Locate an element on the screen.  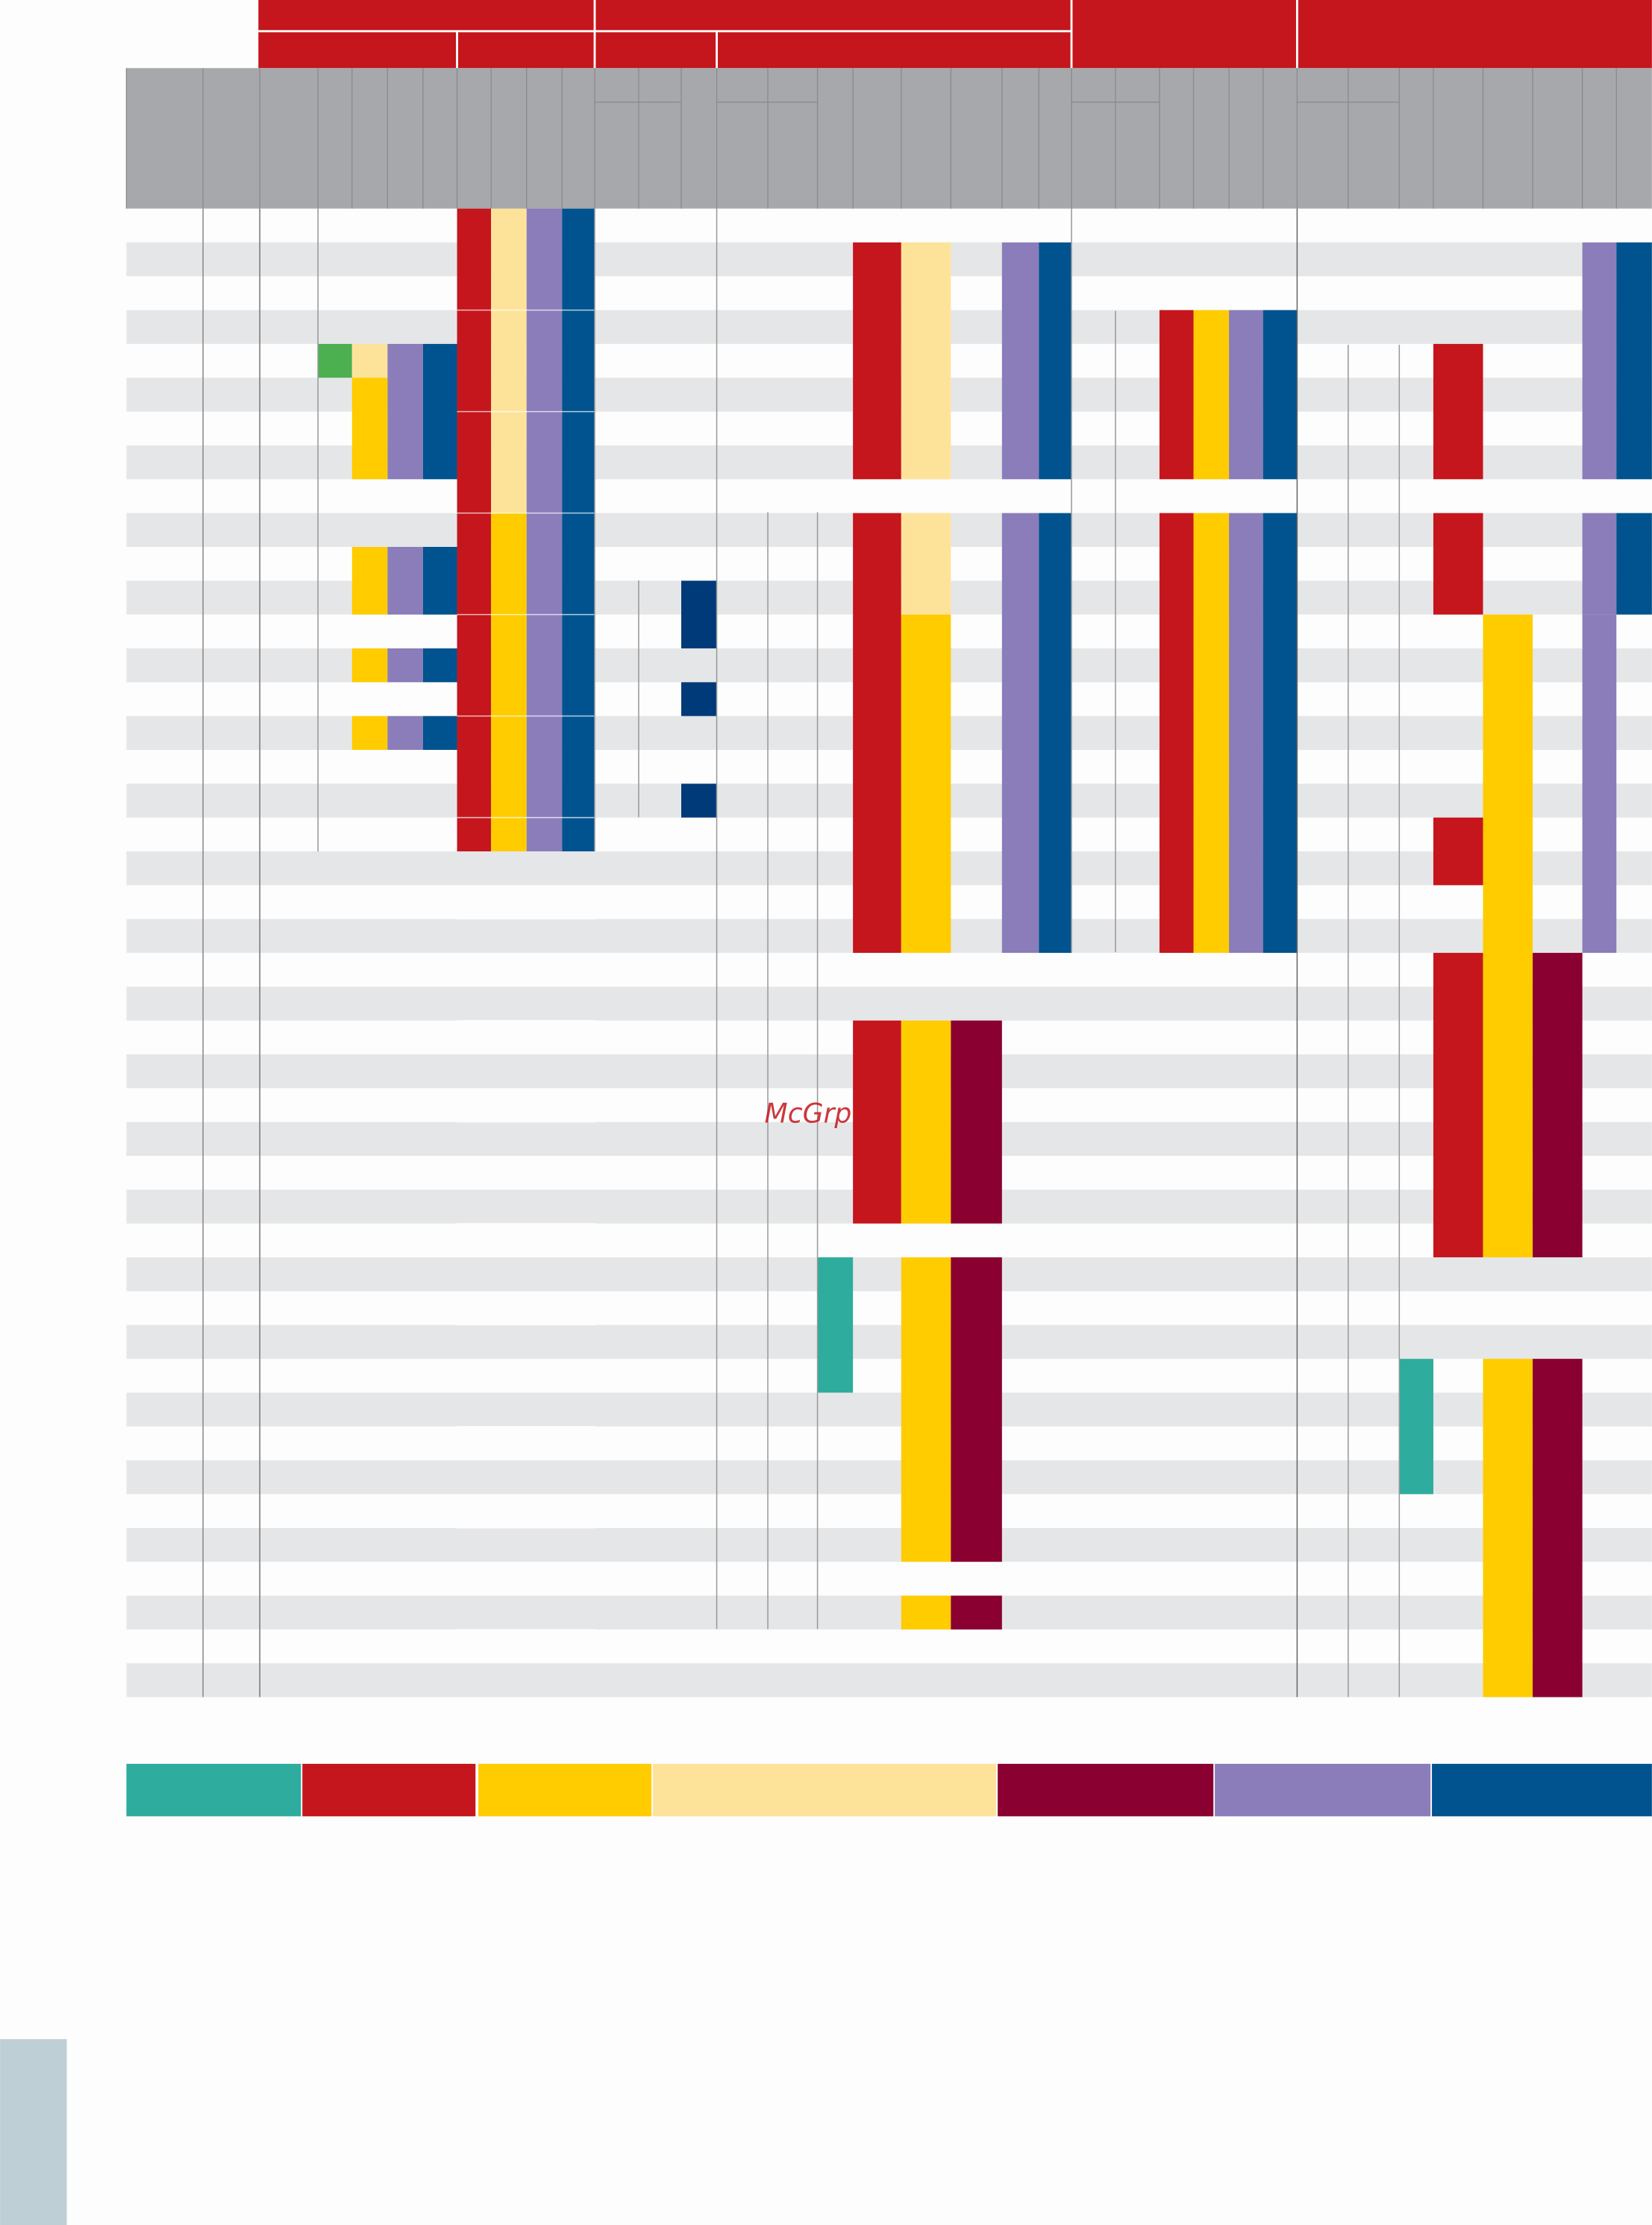
column-header-lines is located at coordinates (871, 138).